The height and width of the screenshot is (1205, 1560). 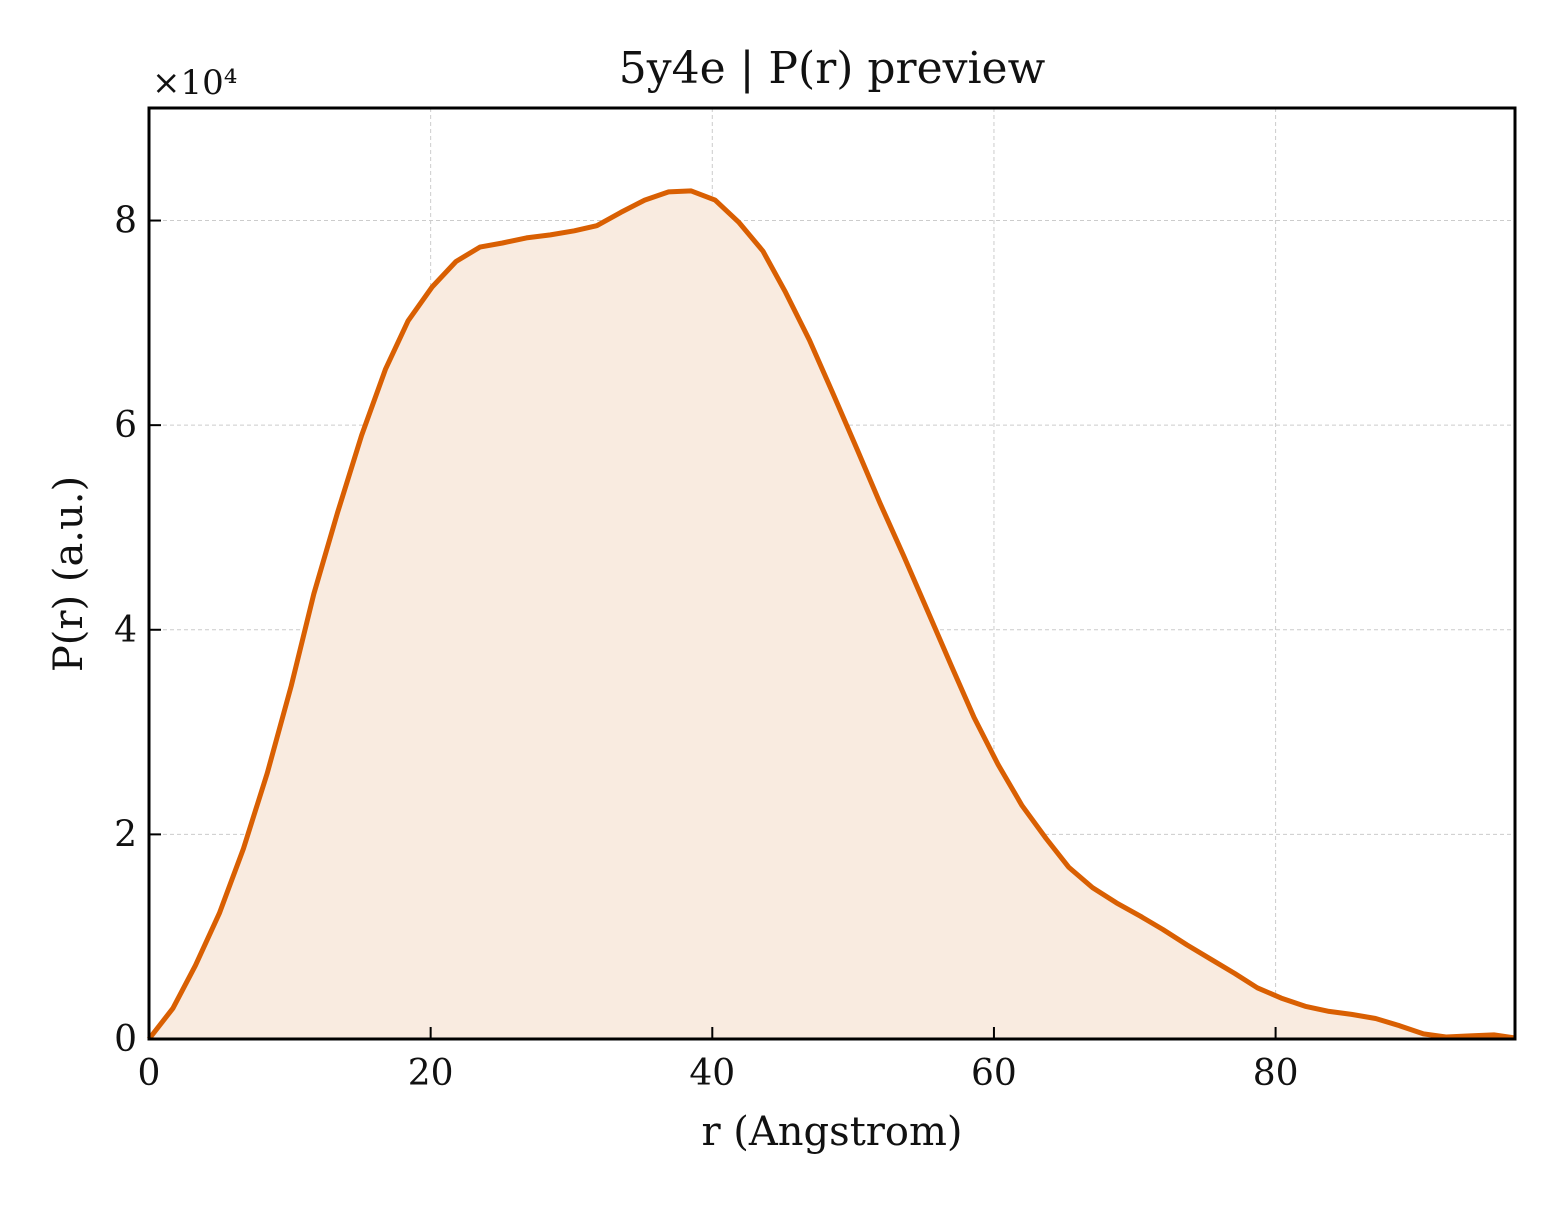 What do you see at coordinates (1276, 1073) in the screenshot?
I see `x-tick-label: 80` at bounding box center [1276, 1073].